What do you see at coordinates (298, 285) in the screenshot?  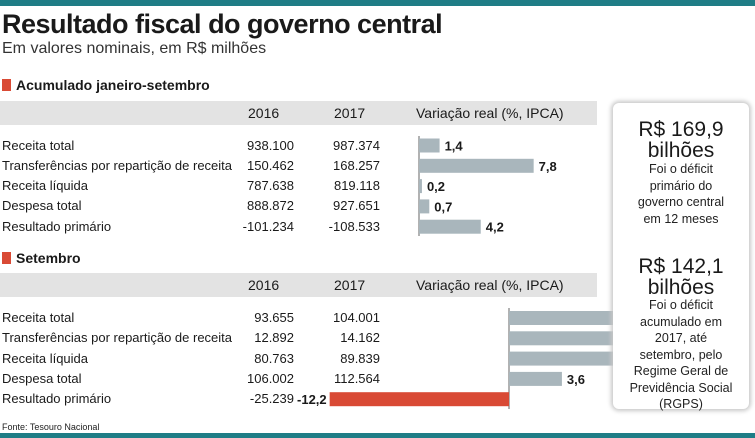 I see `table-header-september` at bounding box center [298, 285].